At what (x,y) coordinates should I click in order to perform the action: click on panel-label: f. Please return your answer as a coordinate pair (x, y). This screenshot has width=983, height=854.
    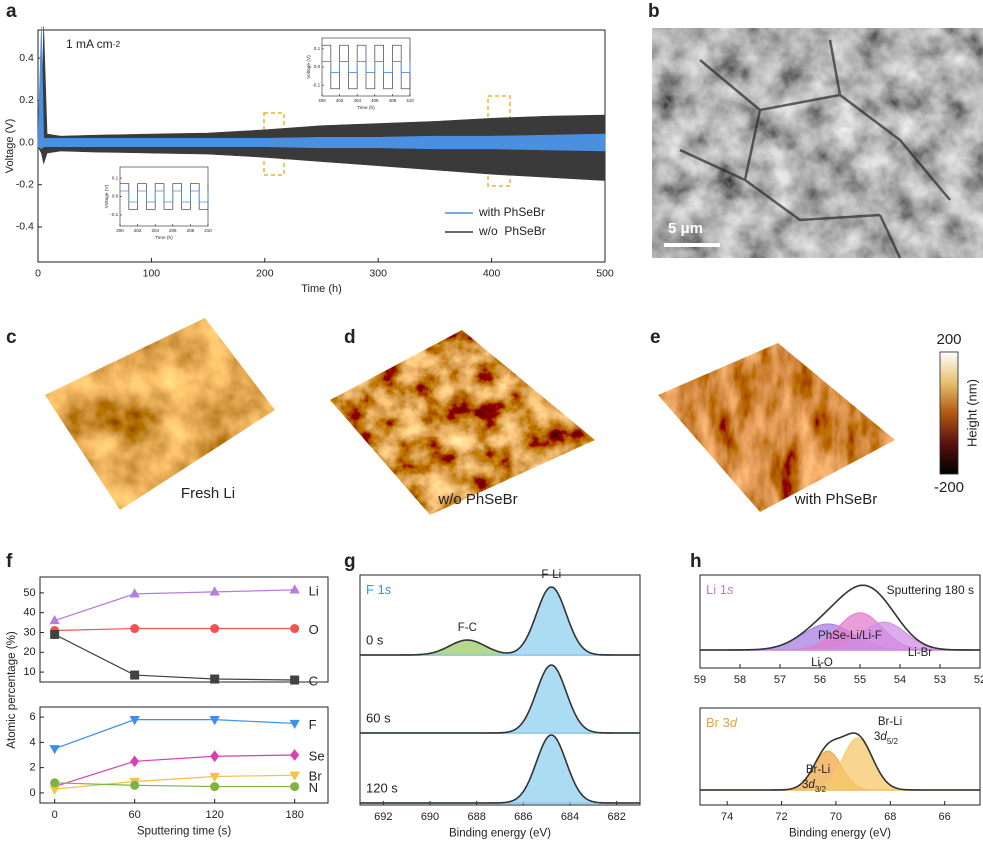
    Looking at the image, I should click on (9, 561).